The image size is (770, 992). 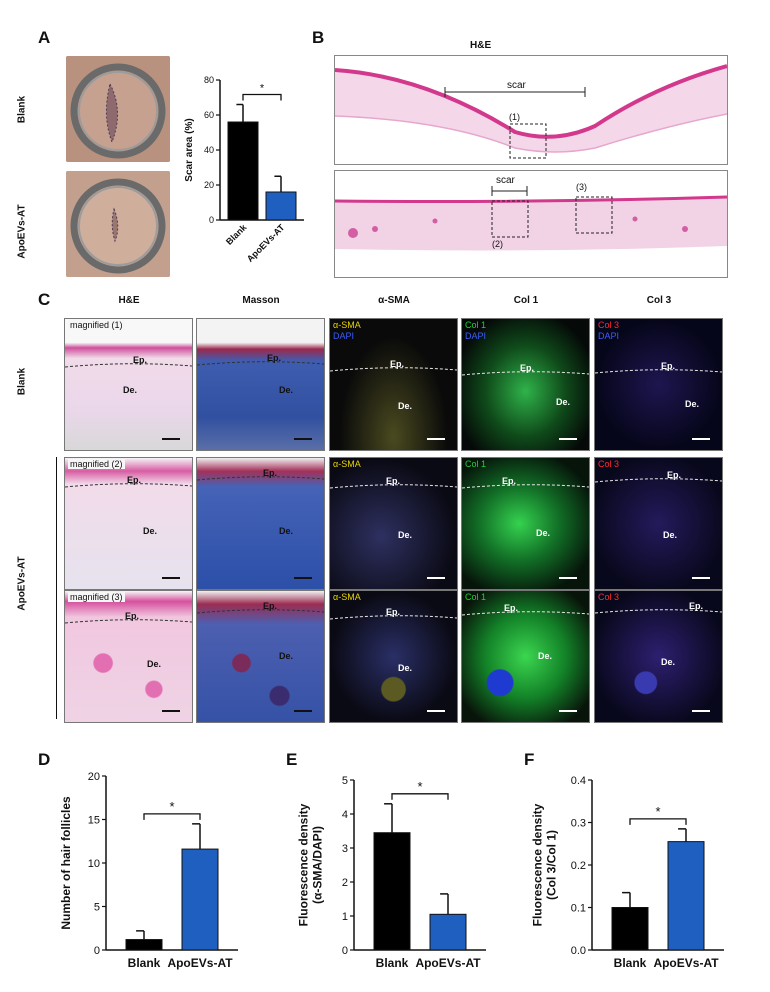 I want to click on y-tick-label: 80, so click(x=209, y=80).